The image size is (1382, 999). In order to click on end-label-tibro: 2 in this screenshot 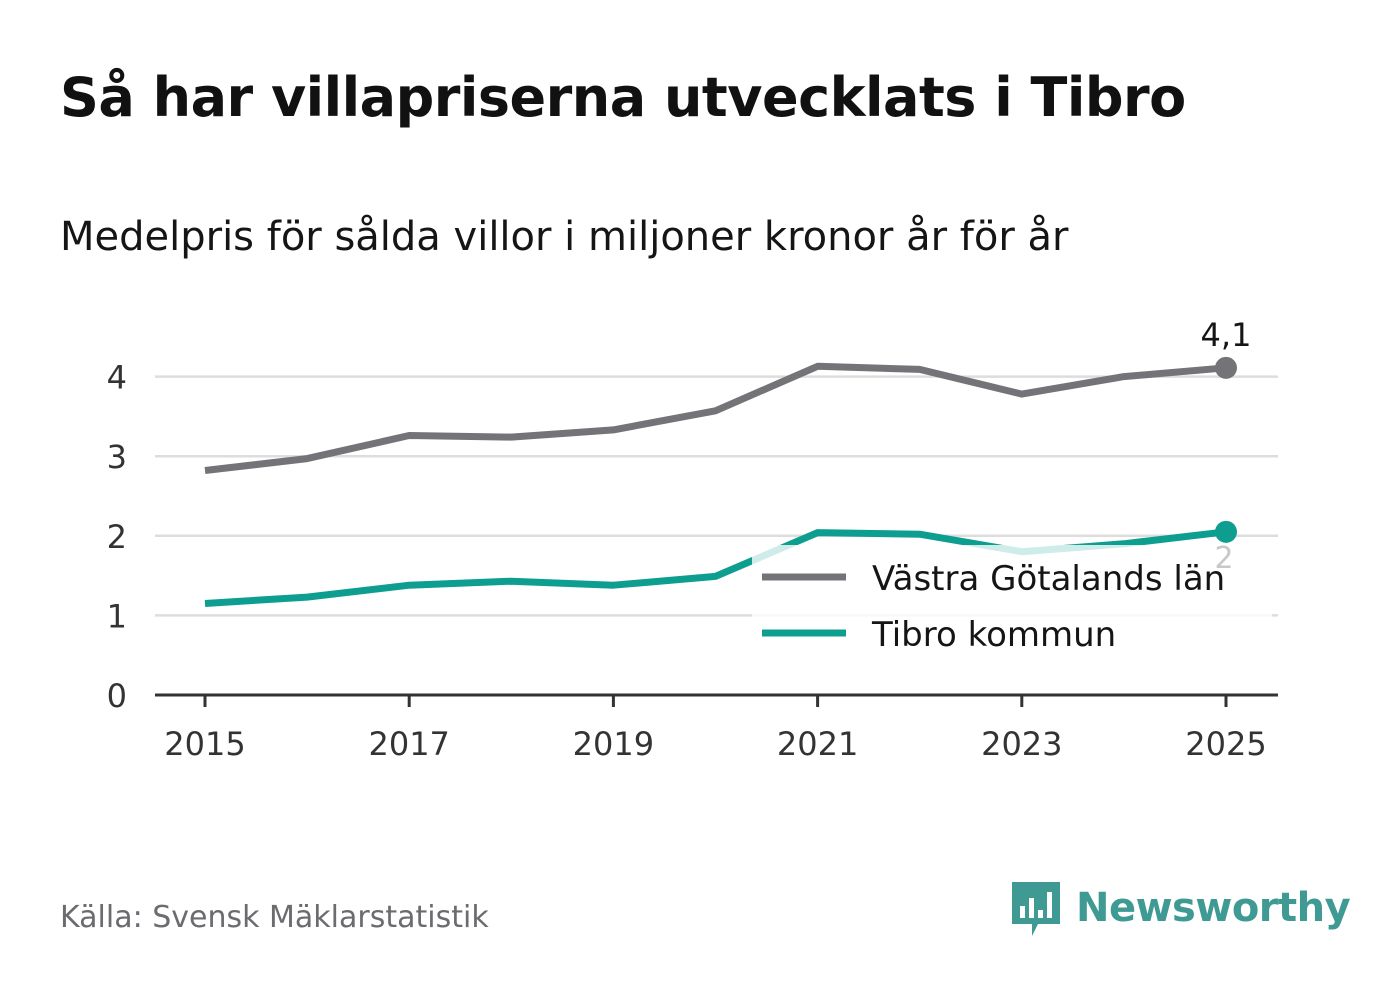, I will do `click(1223, 558)`.